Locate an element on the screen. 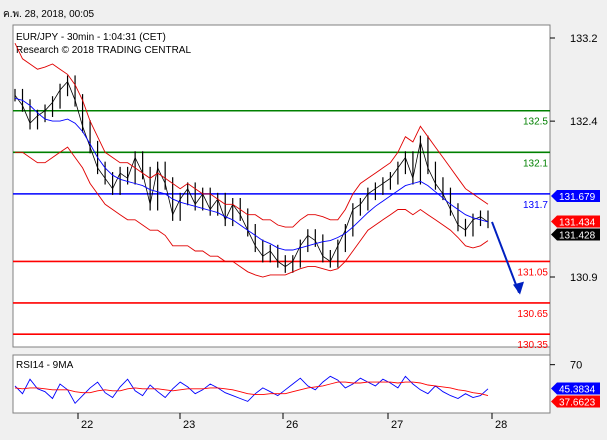  x-tick-label-2: 26 is located at coordinates (292, 425).